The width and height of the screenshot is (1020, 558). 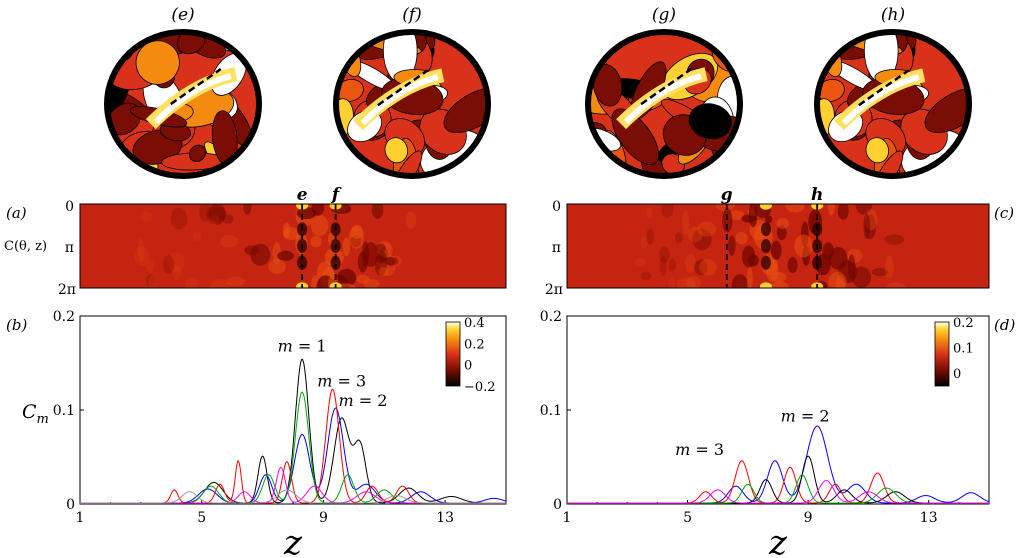 I want to click on heatmap-c, so click(x=778, y=246).